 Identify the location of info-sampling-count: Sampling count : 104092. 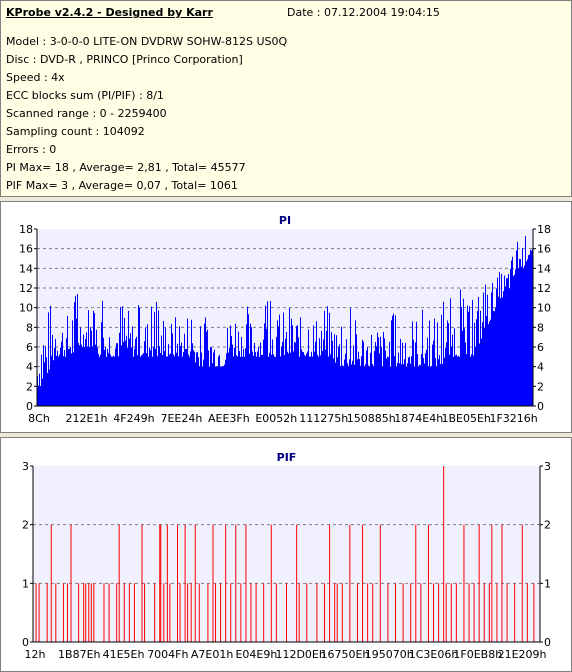
(75, 131).